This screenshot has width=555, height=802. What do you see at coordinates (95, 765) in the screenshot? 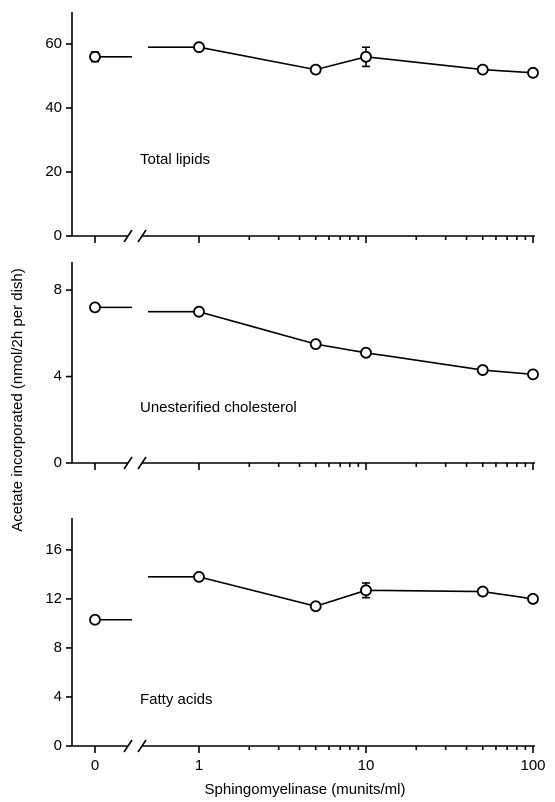
I see `x-tick-label: 0` at bounding box center [95, 765].